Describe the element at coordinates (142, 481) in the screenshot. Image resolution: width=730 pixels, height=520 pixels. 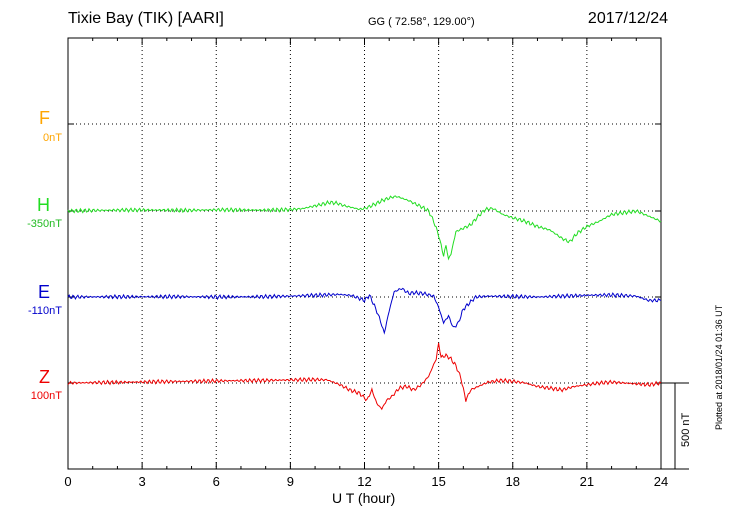
I see `x-tick-label: 3` at that location.